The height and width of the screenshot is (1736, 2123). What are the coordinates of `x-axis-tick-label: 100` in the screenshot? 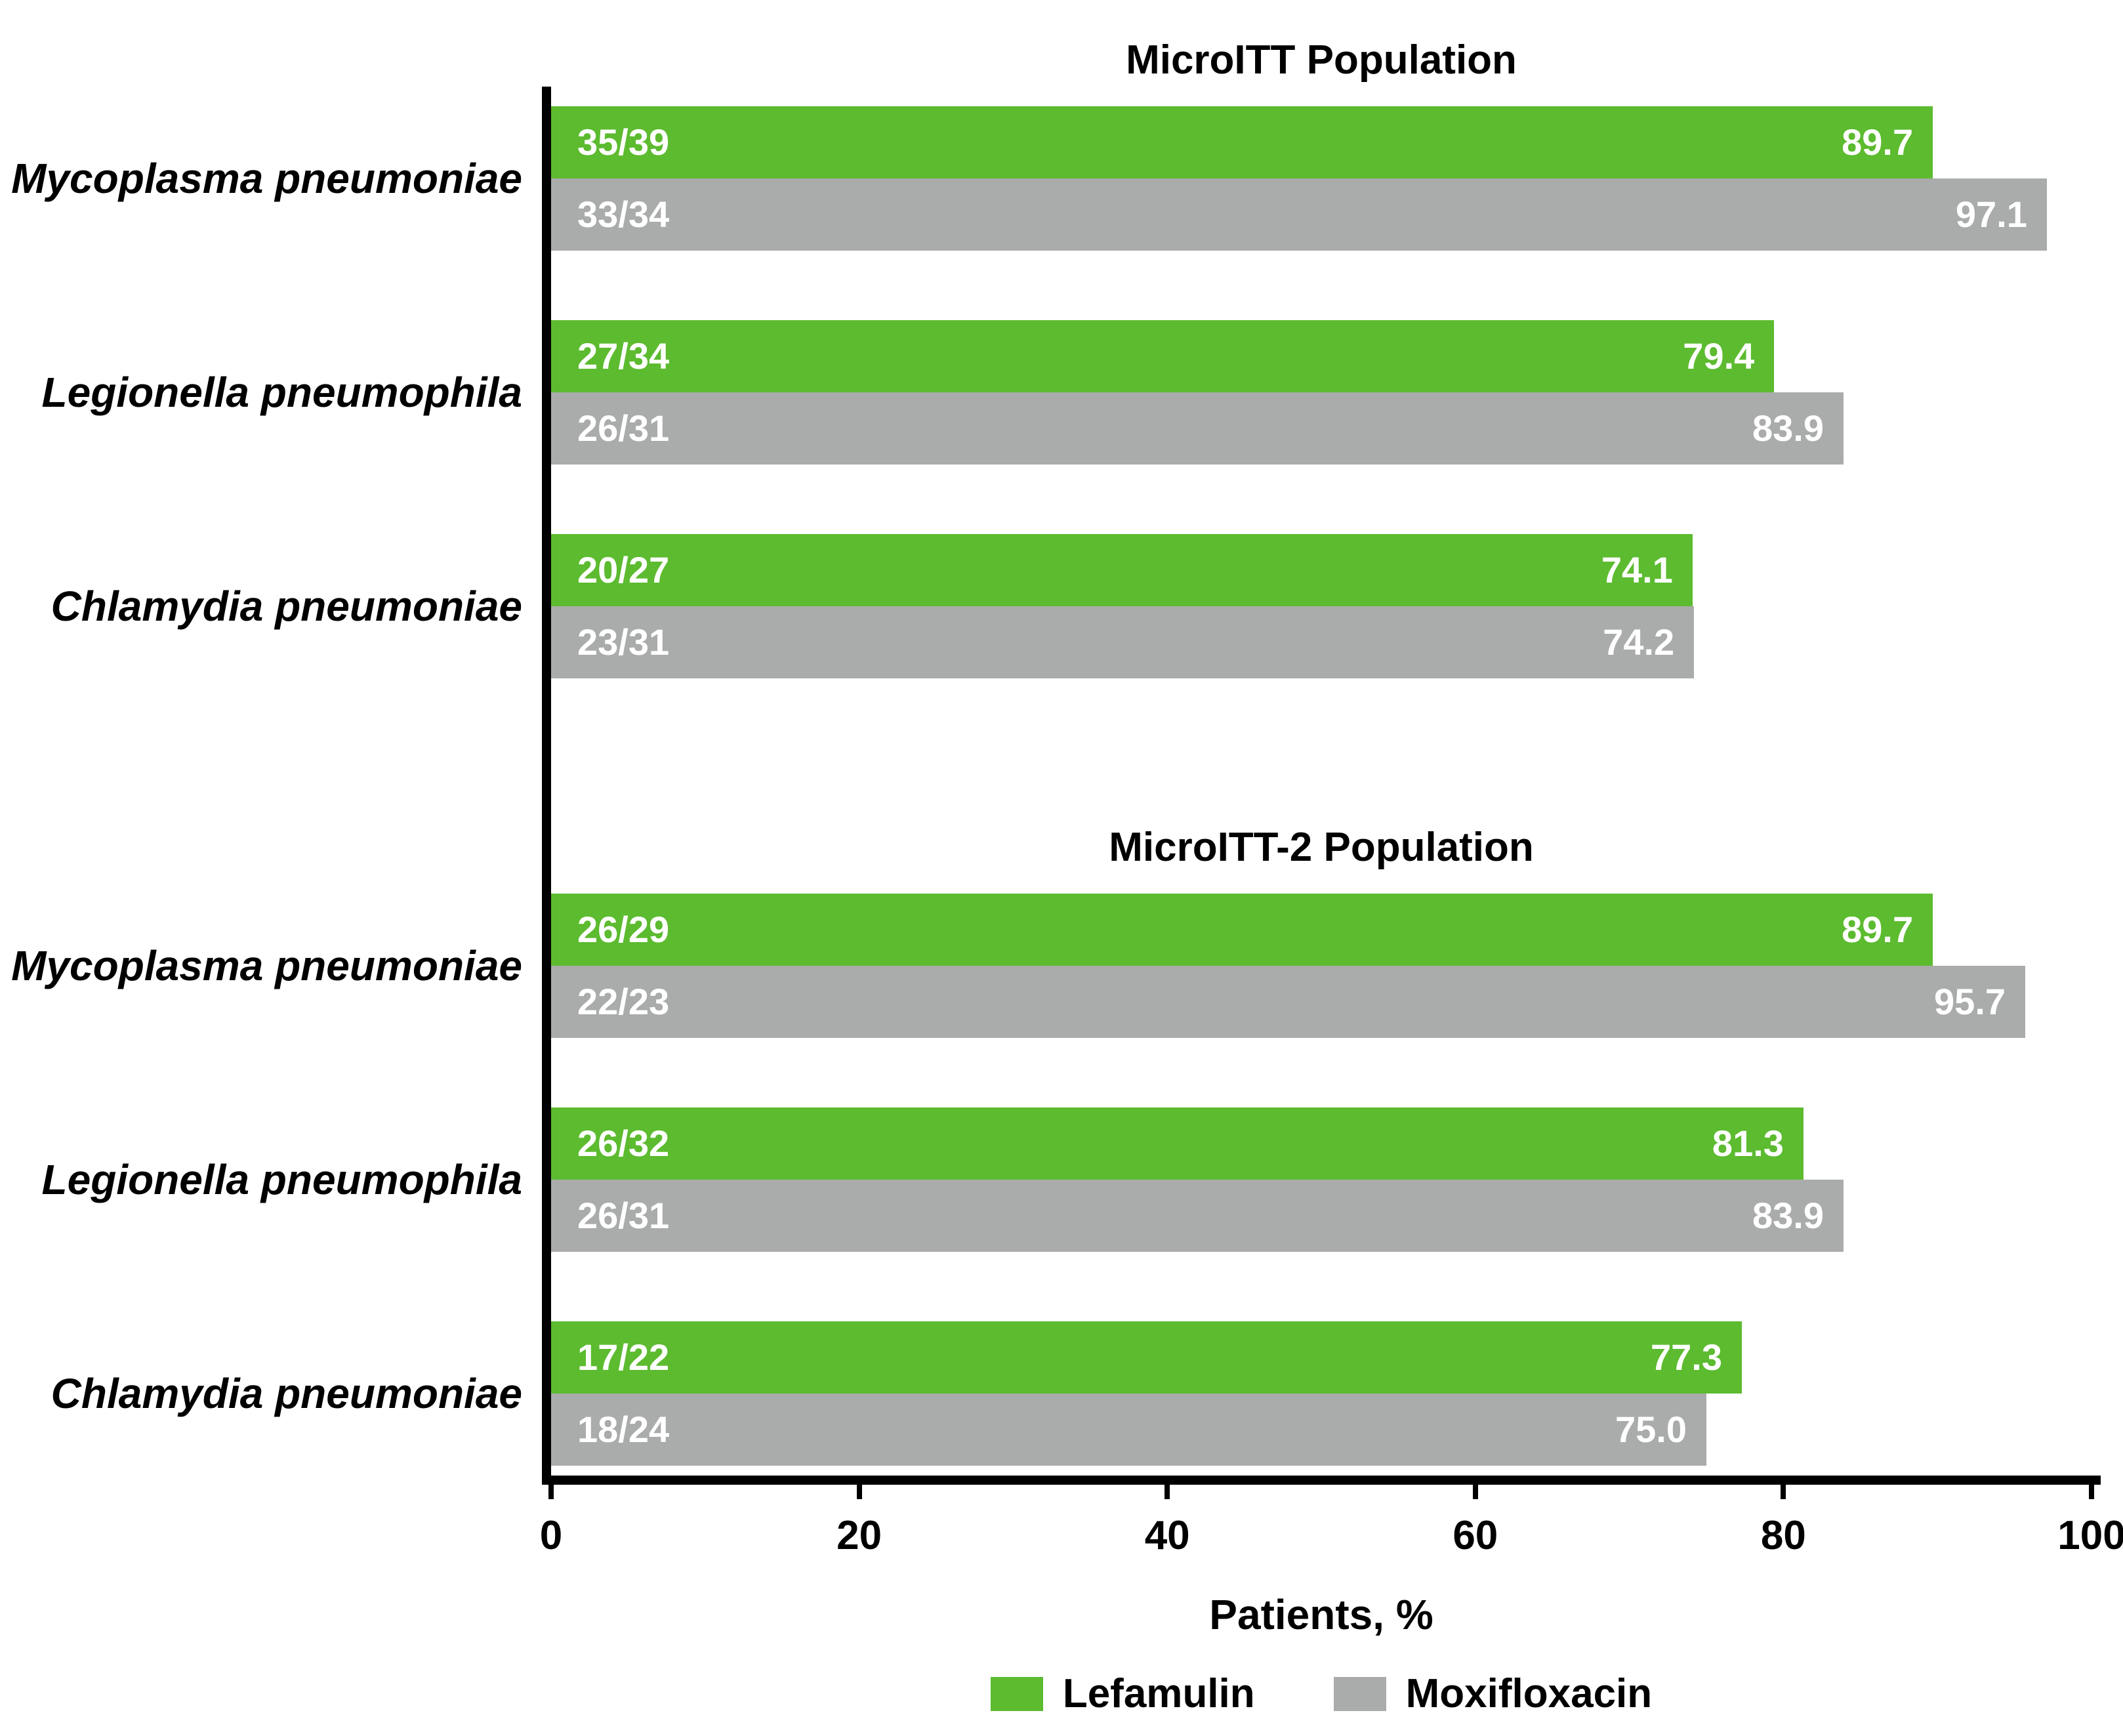 It's located at (2090, 1535).